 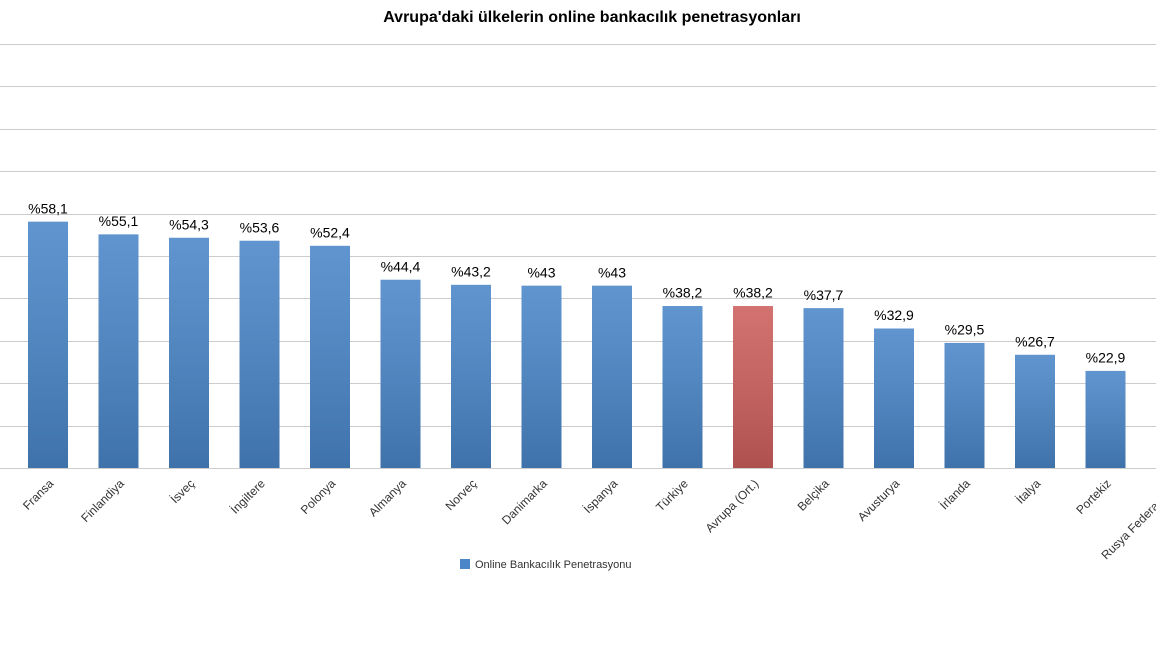 What do you see at coordinates (1106, 358) in the screenshot?
I see `data-label: %22,9` at bounding box center [1106, 358].